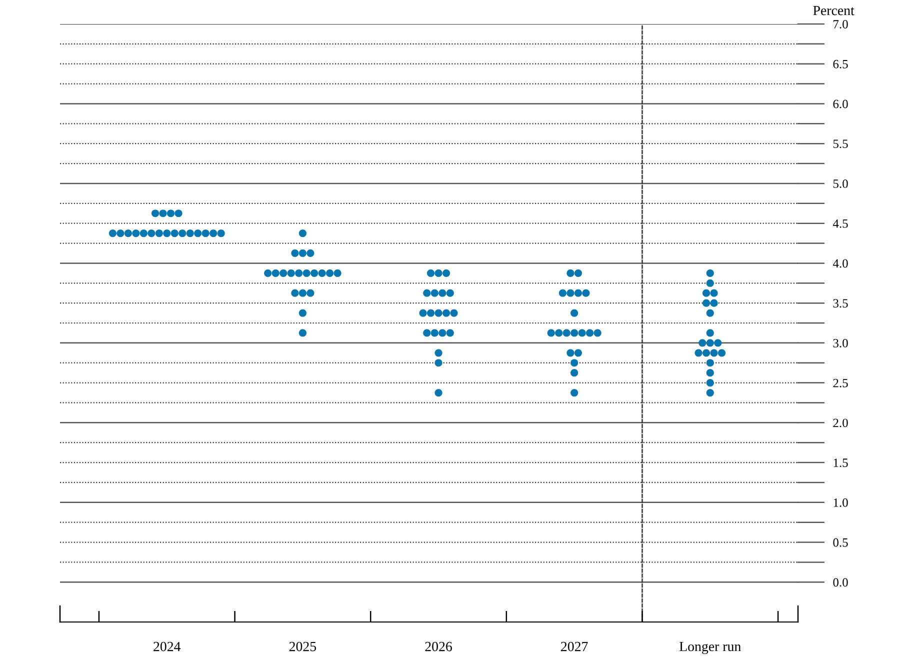 Image resolution: width=900 pixels, height=662 pixels. What do you see at coordinates (438, 647) in the screenshot?
I see `x-tick-label: 2026` at bounding box center [438, 647].